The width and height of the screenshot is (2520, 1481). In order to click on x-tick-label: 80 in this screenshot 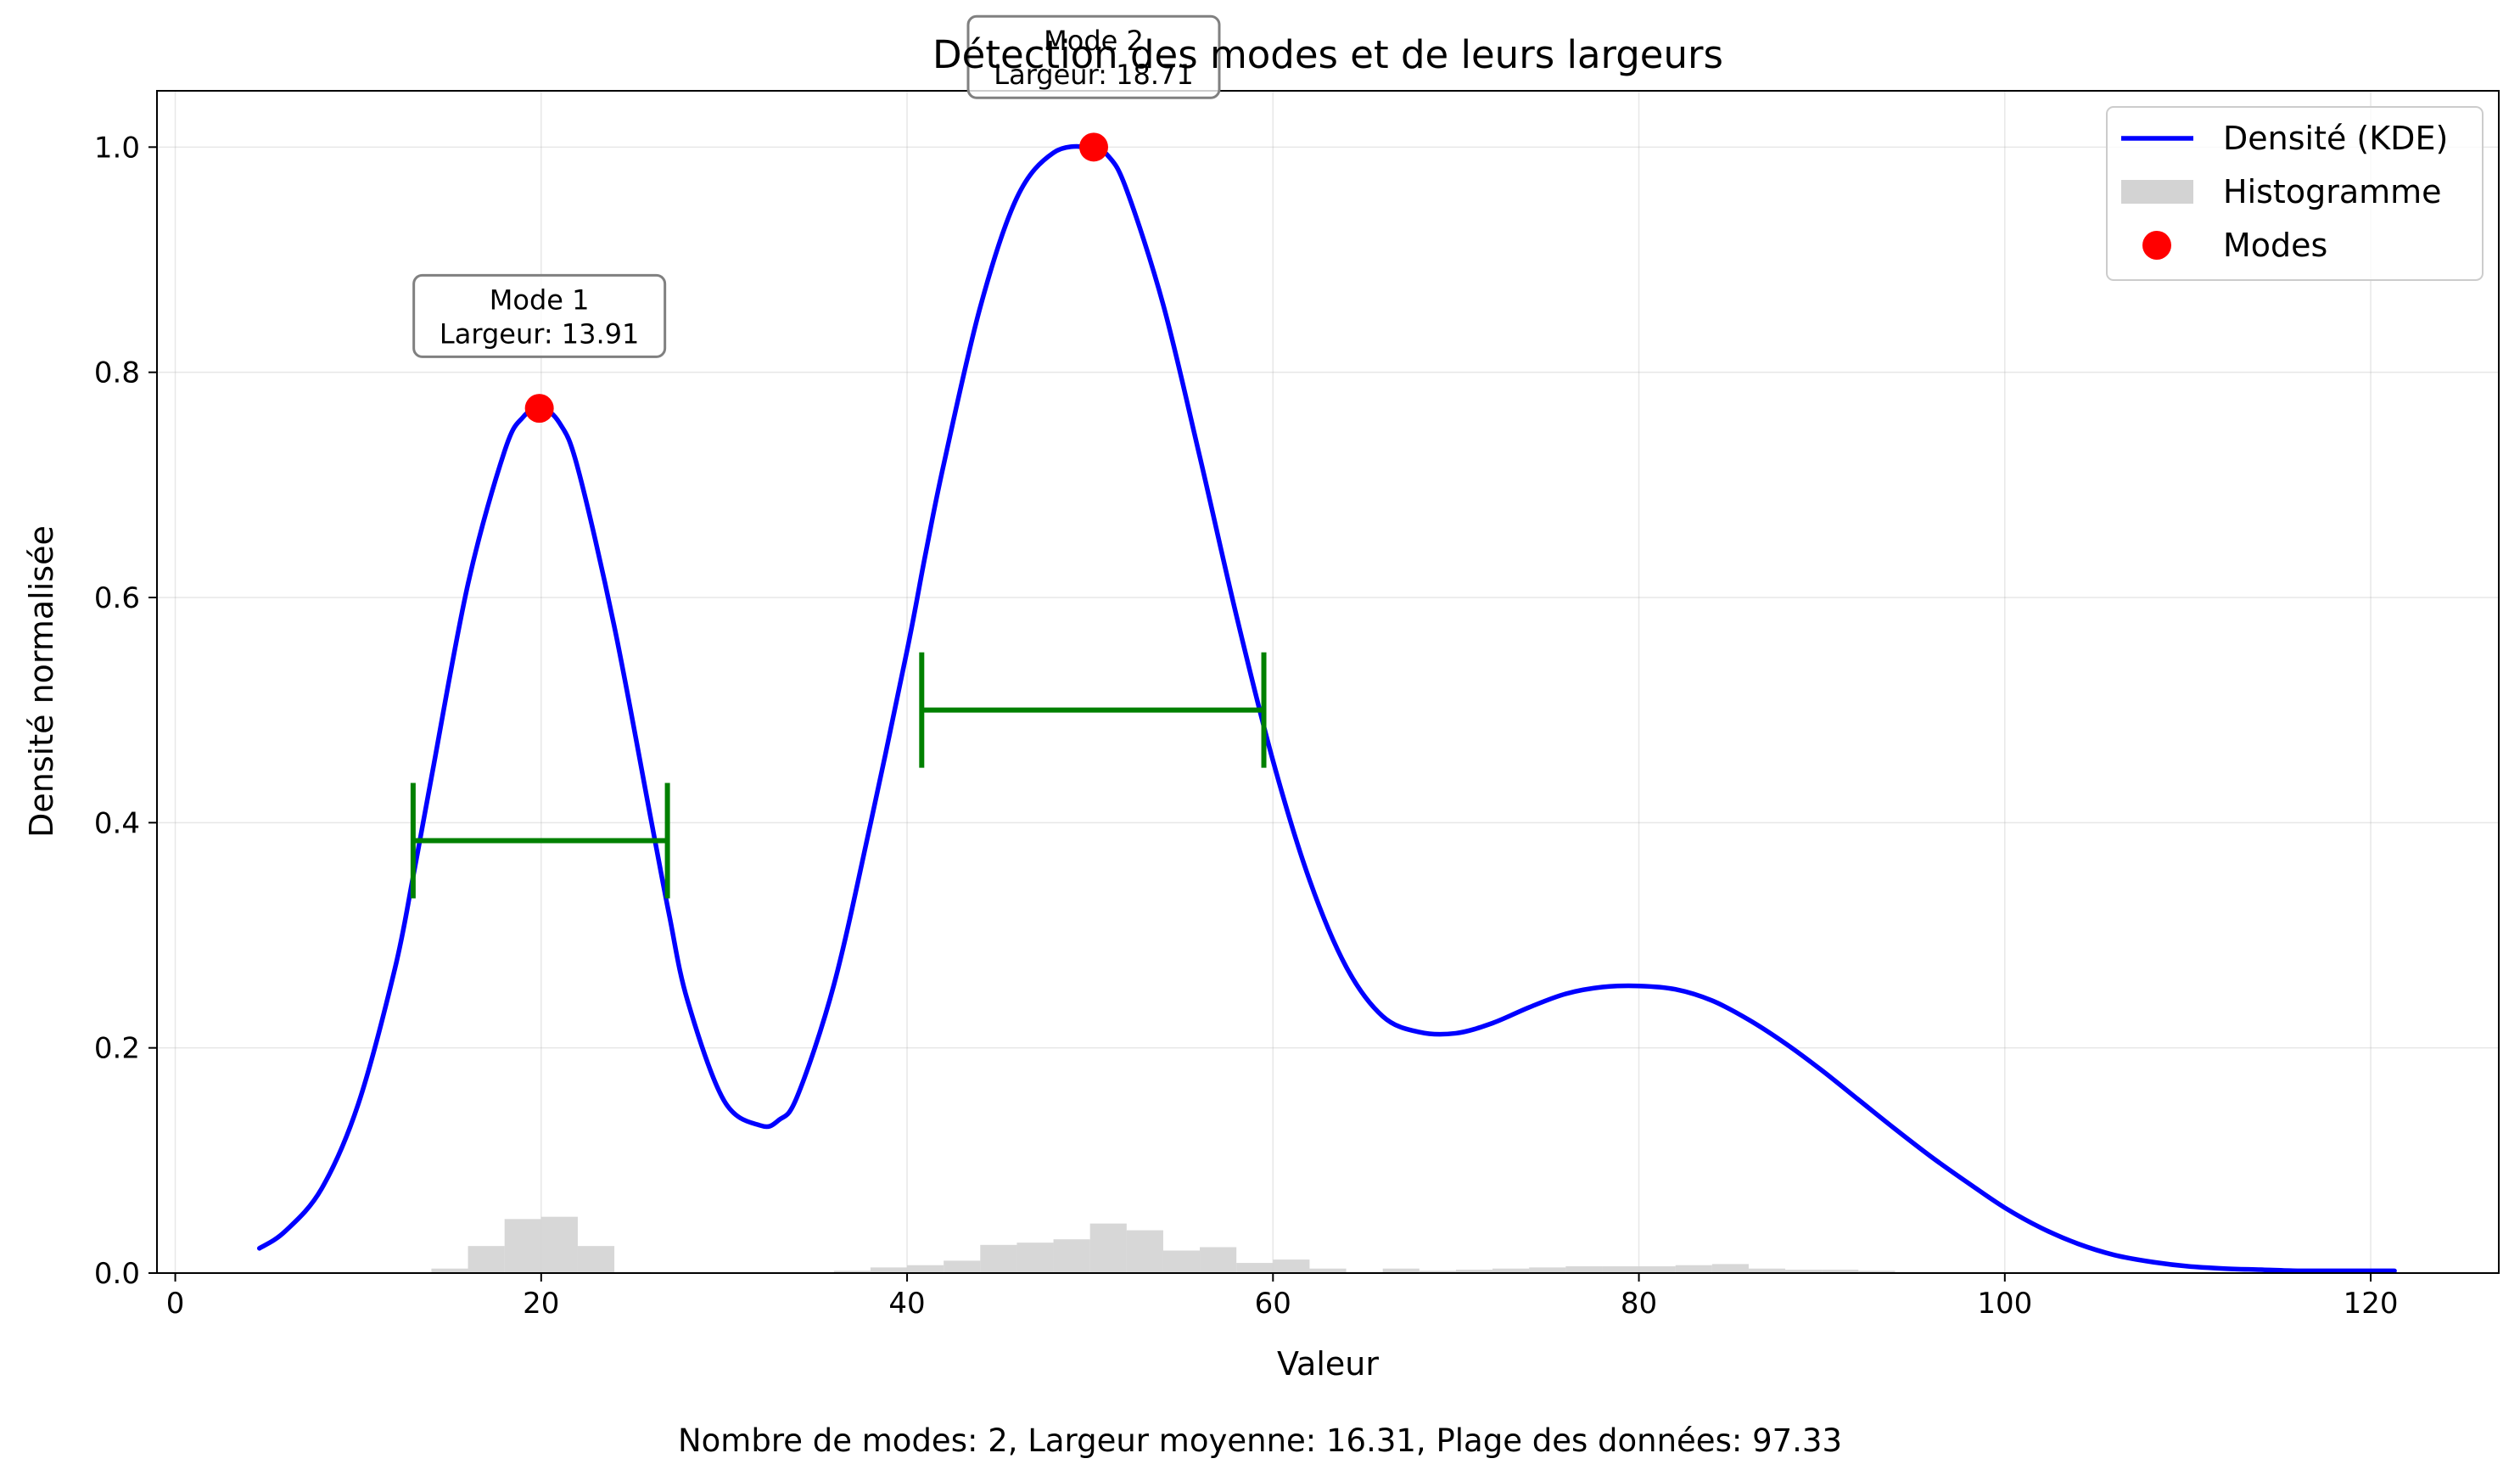, I will do `click(1639, 1304)`.